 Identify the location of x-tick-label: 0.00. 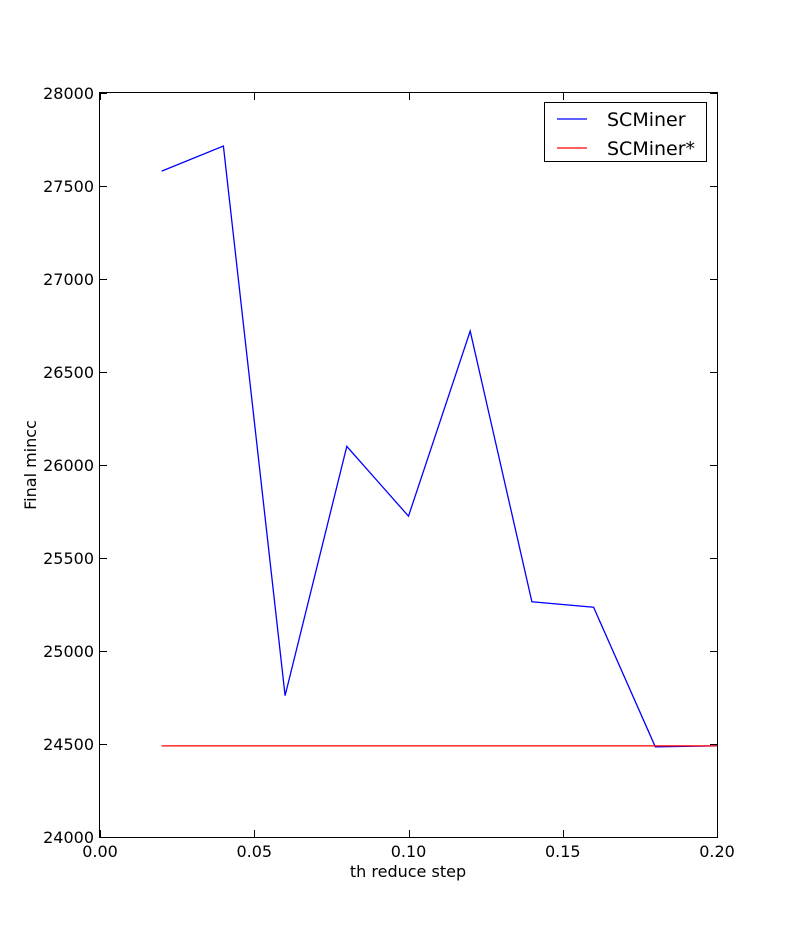
(100, 851).